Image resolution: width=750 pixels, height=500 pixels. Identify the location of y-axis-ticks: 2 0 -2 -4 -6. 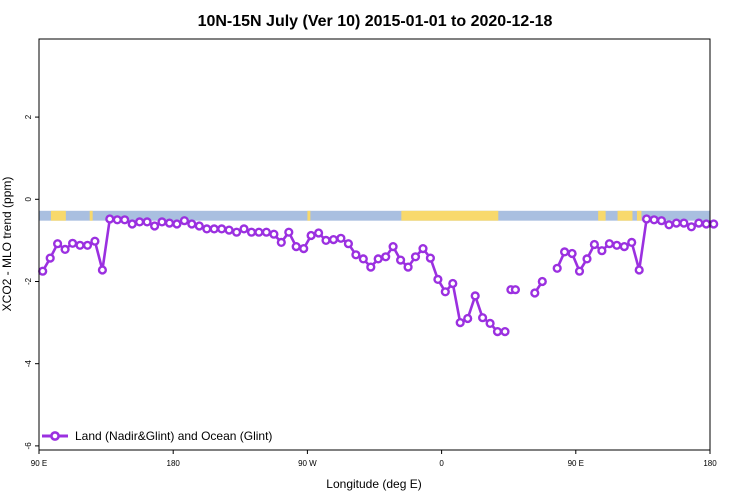
(31, 281).